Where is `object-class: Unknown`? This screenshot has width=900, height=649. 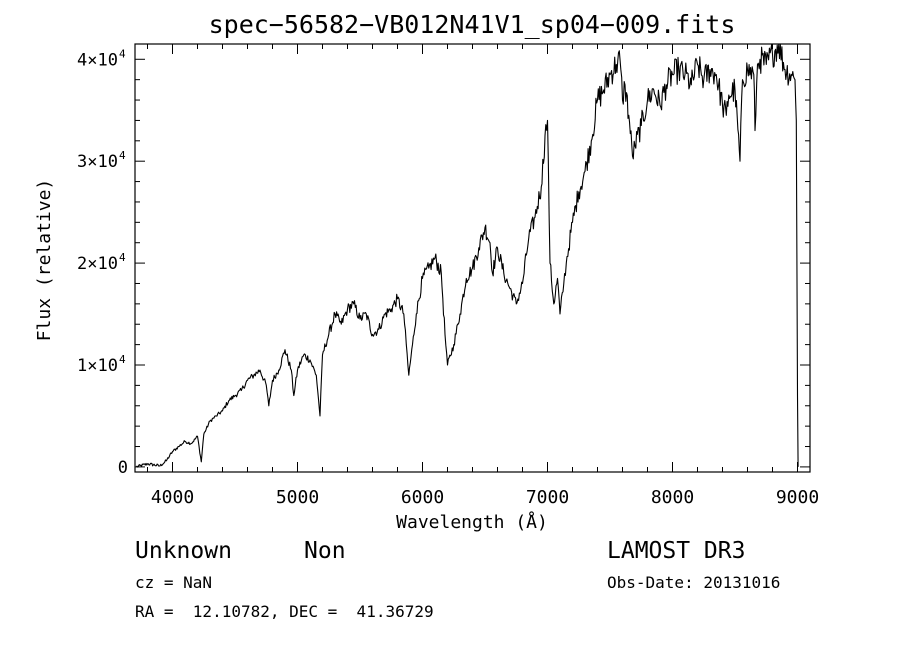 object-class: Unknown is located at coordinates (183, 551).